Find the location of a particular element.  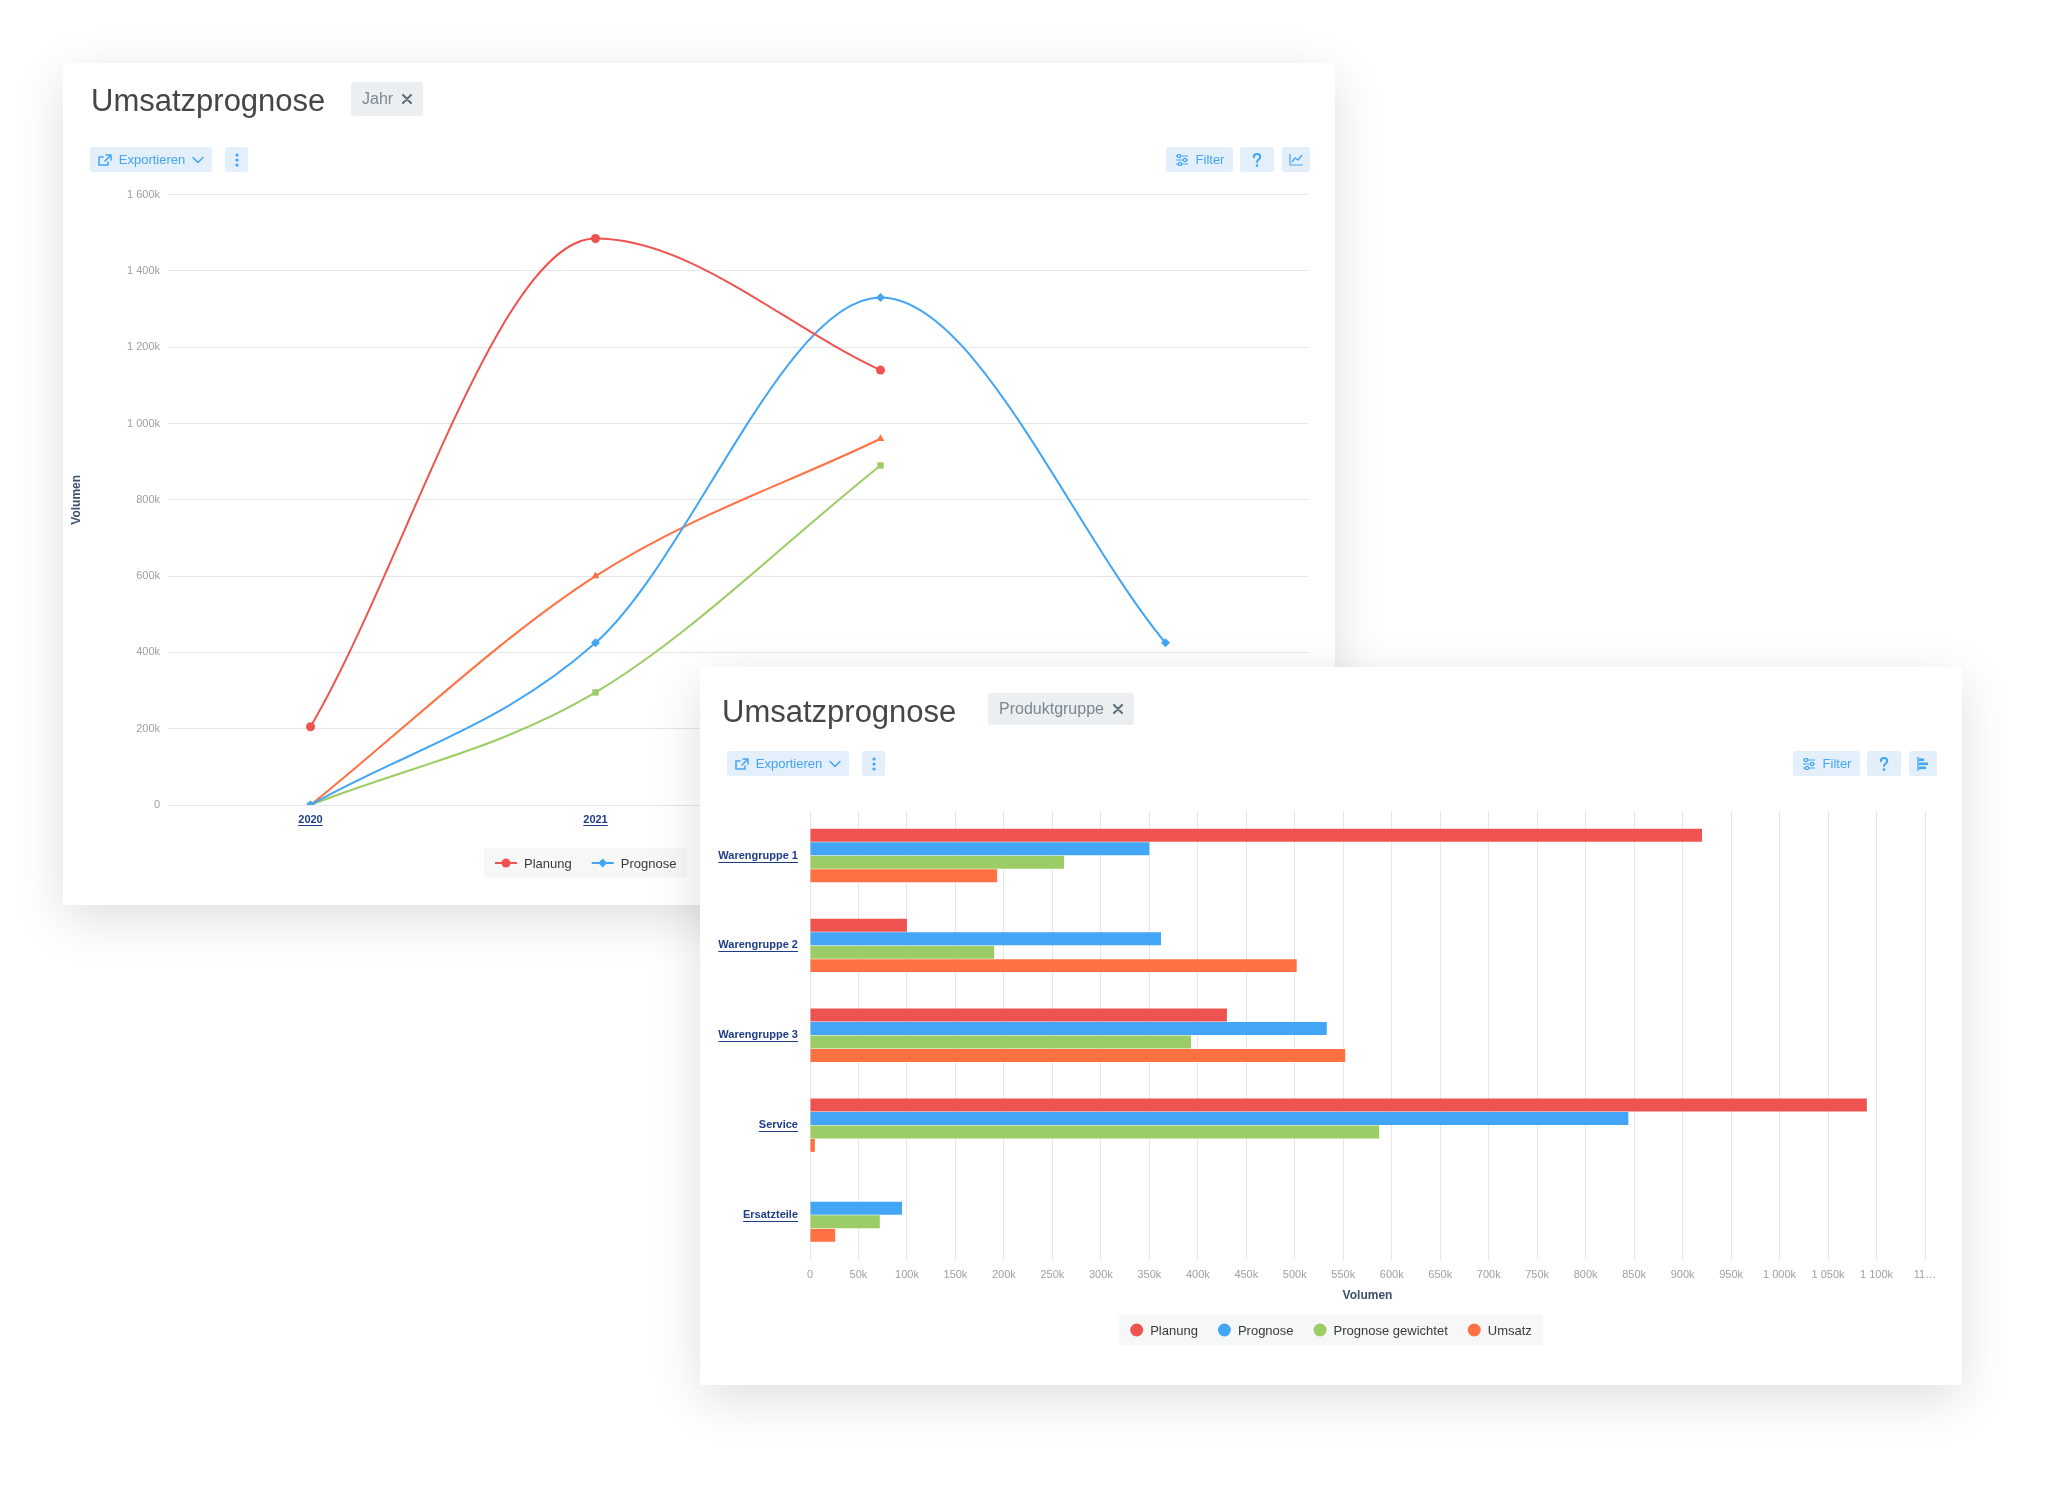

x-tick-label: 200k is located at coordinates (1004, 1273).